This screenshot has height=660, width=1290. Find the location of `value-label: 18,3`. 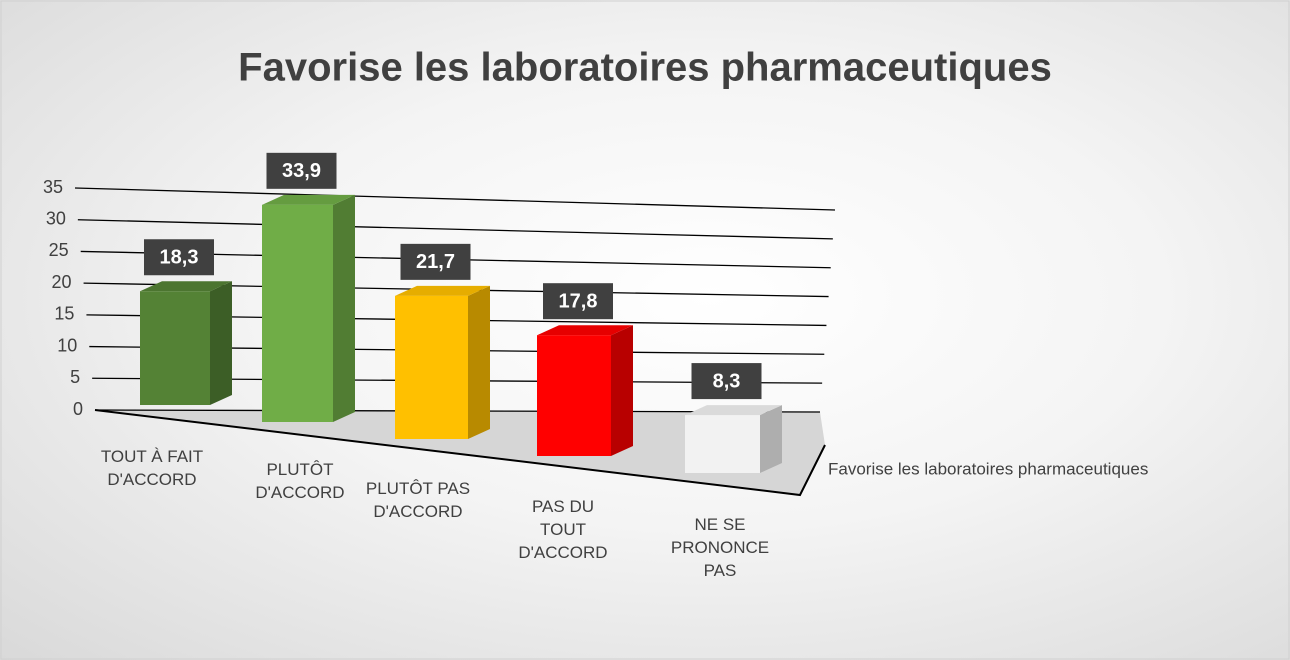

value-label: 18,3 is located at coordinates (179, 258).